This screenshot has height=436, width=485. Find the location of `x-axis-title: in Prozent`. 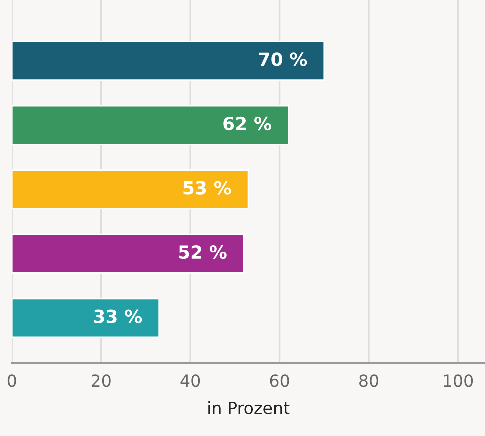

x-axis-title: in Prozent is located at coordinates (249, 408).